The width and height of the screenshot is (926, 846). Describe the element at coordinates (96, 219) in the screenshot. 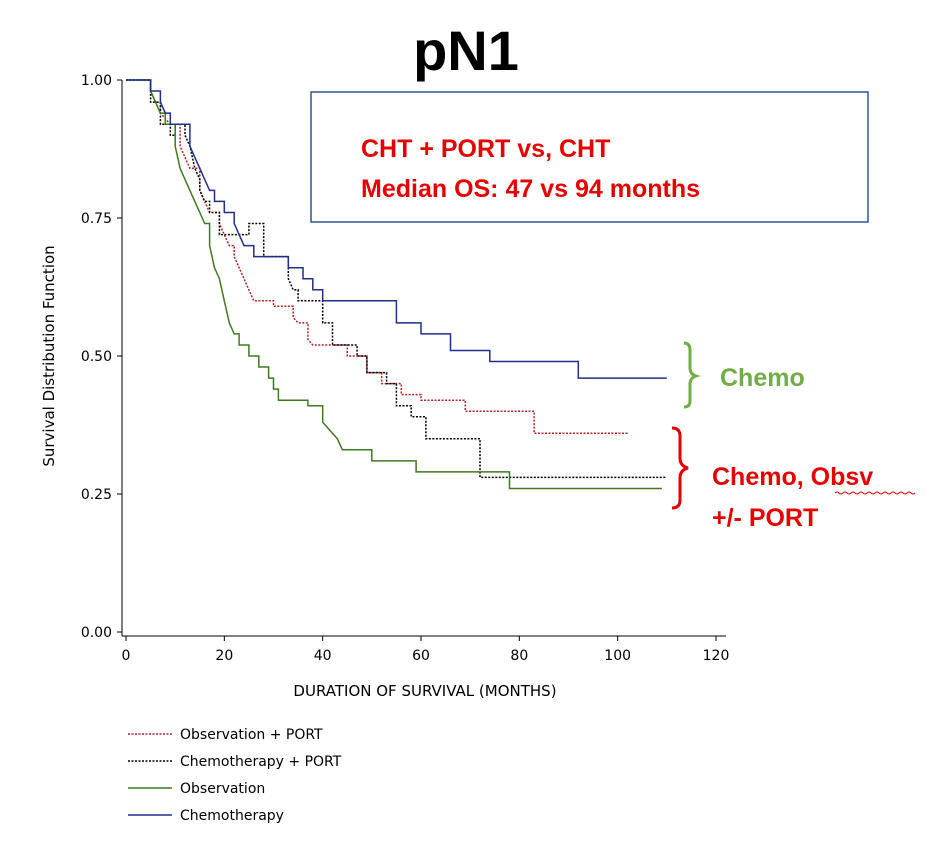

I see `y-tick-label: 0.75` at that location.